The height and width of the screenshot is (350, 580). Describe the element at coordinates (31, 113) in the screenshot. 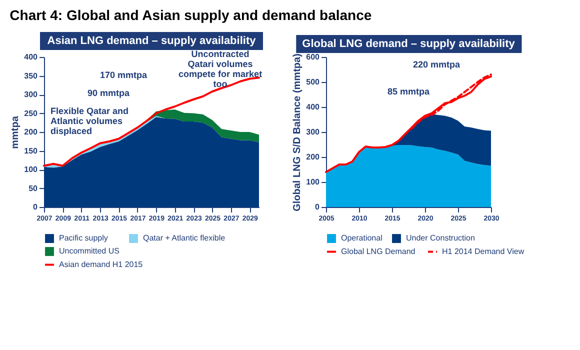

I see `y-tick-label: 250` at that location.